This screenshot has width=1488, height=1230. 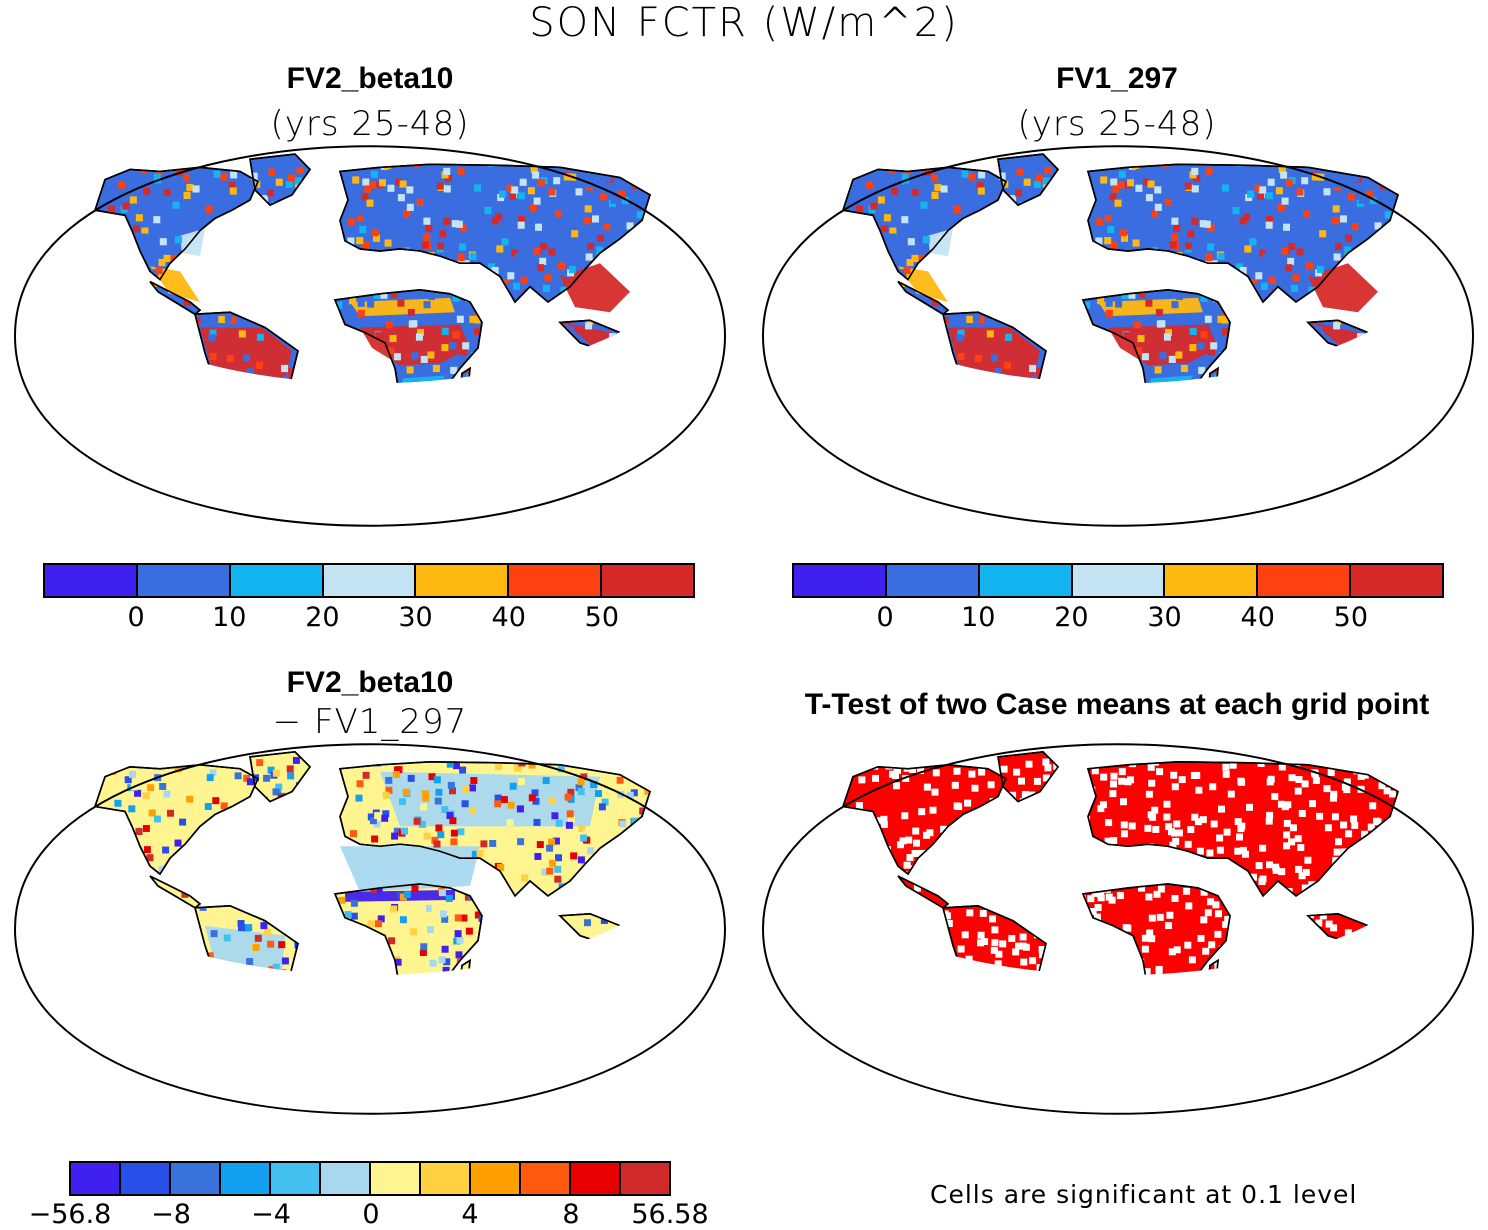 I want to click on land-region-australia, so click(x=631, y=374).